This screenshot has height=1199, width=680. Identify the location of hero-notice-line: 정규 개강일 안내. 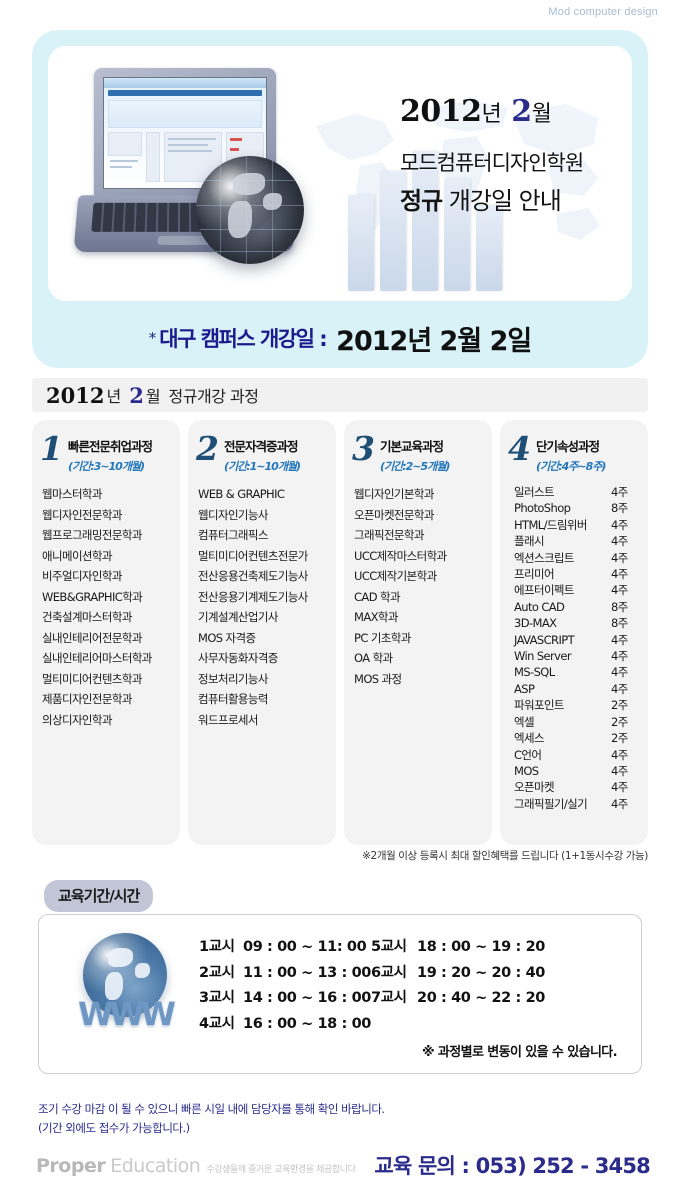
(516, 198).